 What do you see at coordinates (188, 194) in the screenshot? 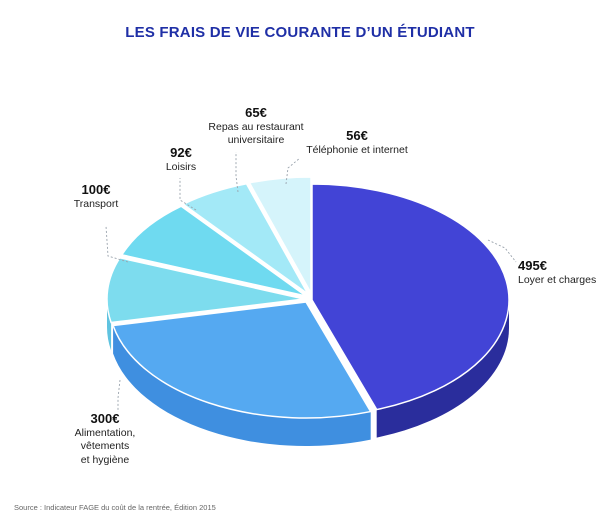
I see `leader-line-loisirs` at bounding box center [188, 194].